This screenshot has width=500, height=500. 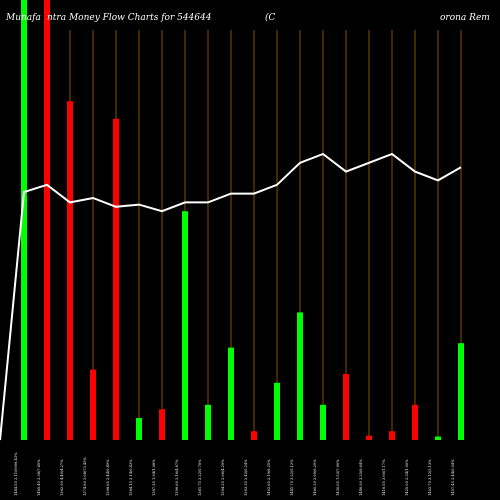 What do you see at coordinates (23, 18) in the screenshot?
I see `title-left: Munafa` at bounding box center [23, 18].